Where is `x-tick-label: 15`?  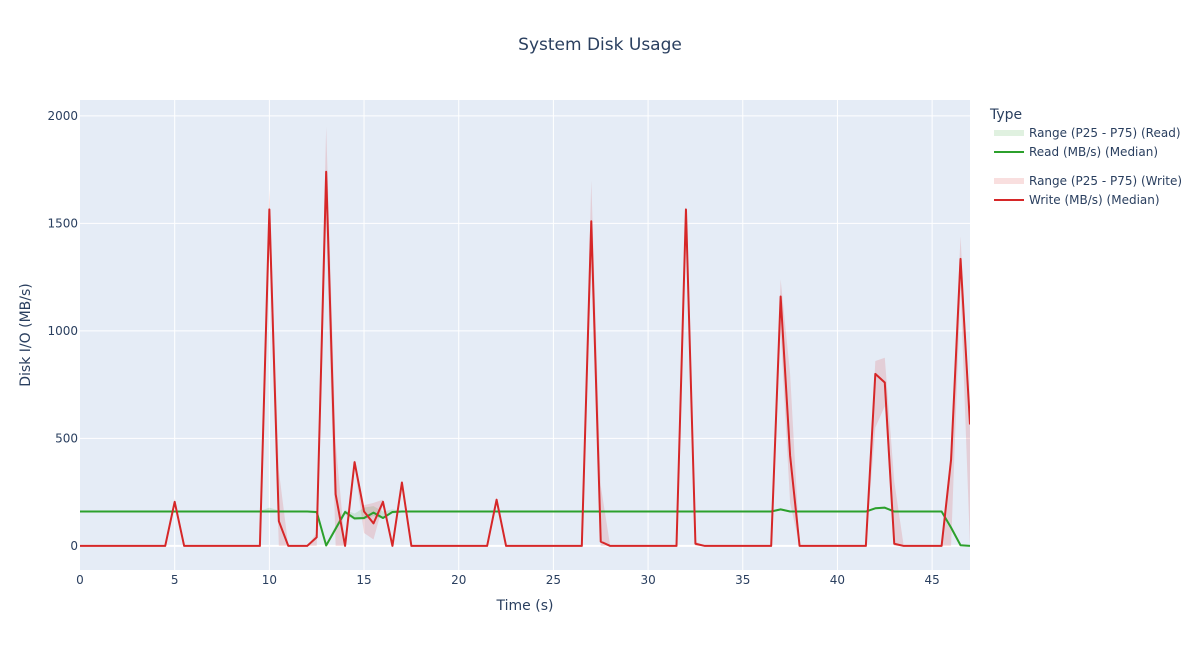 x-tick-label: 15 is located at coordinates (363, 580).